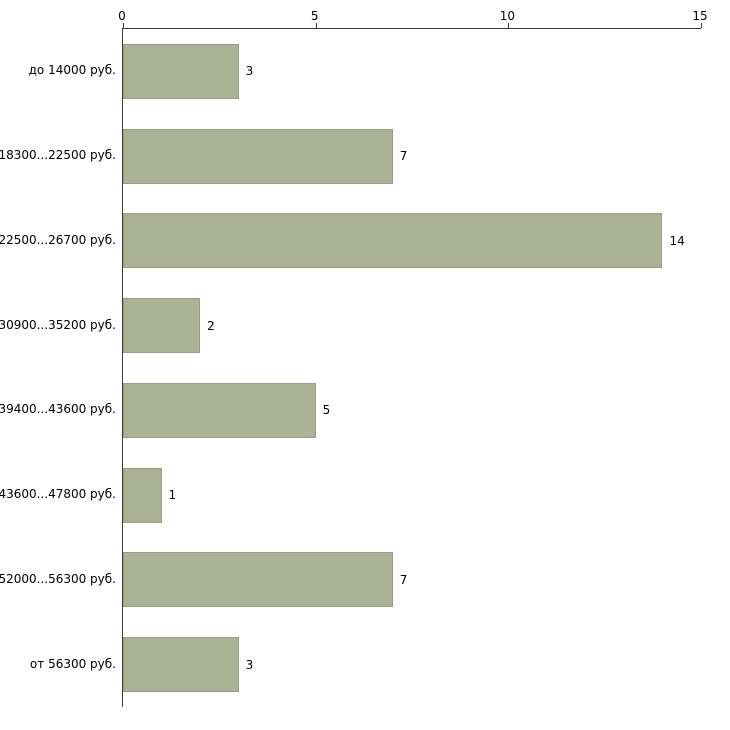 This screenshot has height=730, width=730. What do you see at coordinates (677, 240) in the screenshot?
I see `bar-value-label: 14` at bounding box center [677, 240].